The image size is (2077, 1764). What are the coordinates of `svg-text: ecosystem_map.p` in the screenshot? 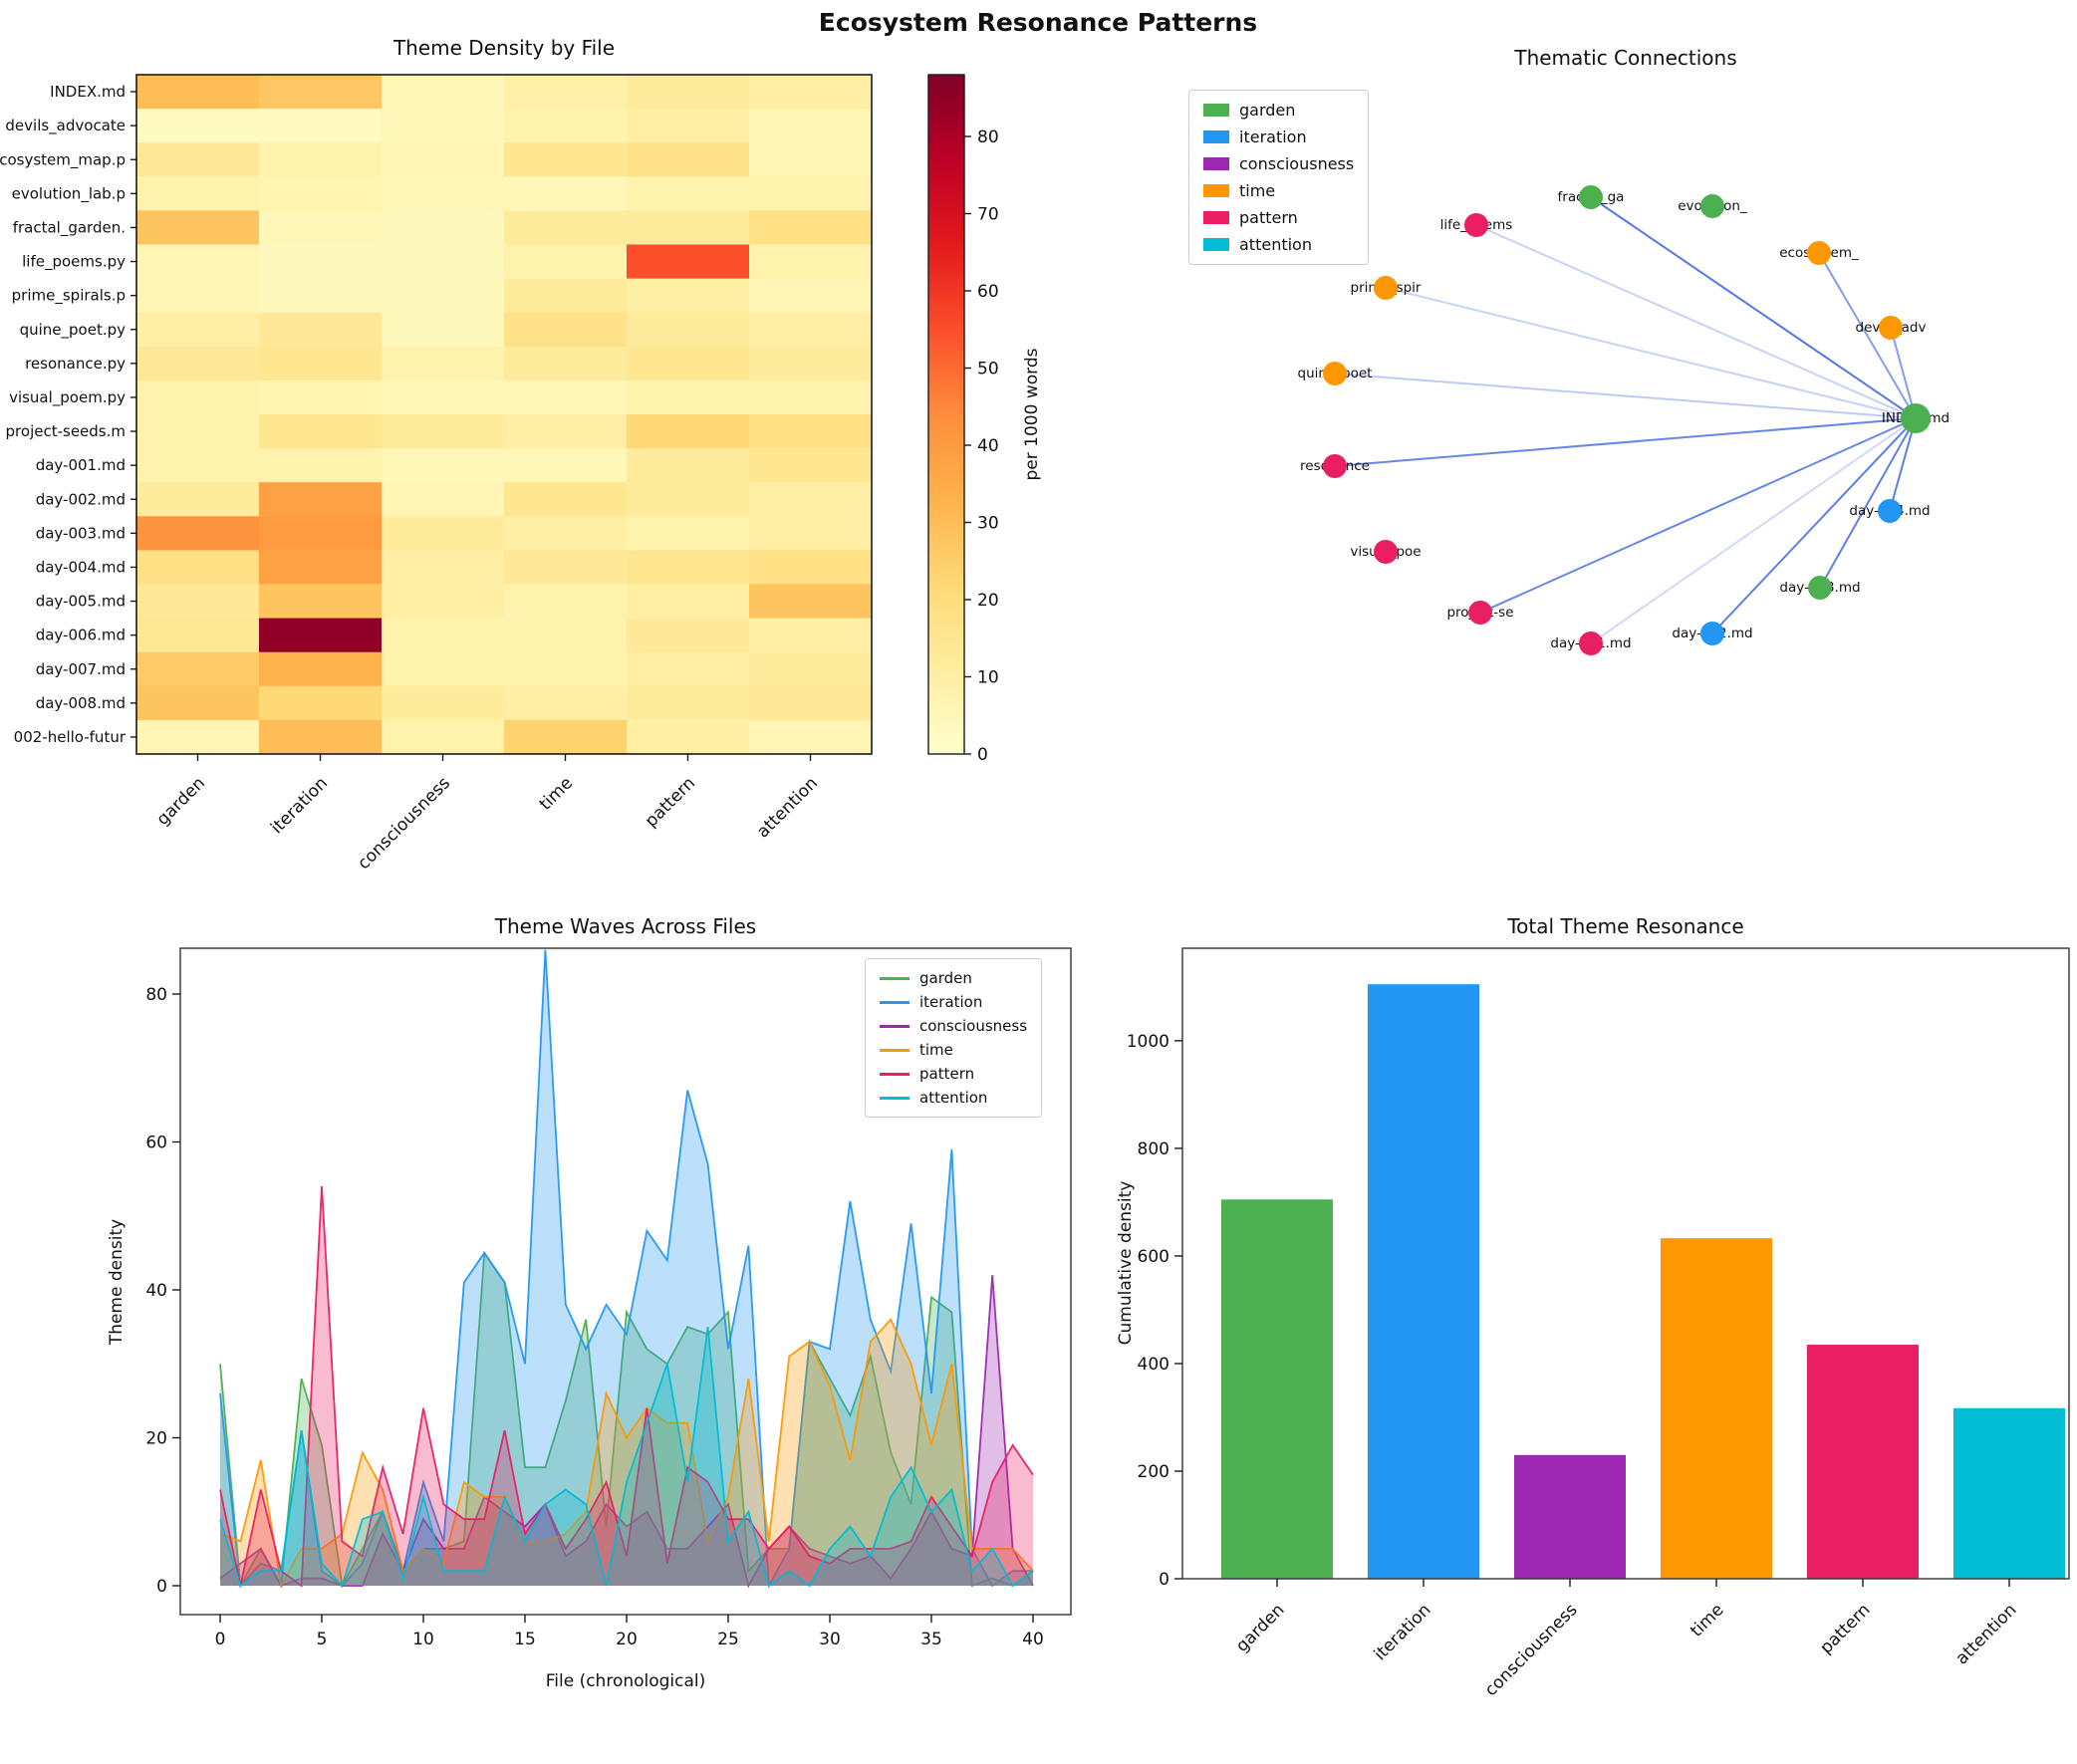 It's located at (63, 159).